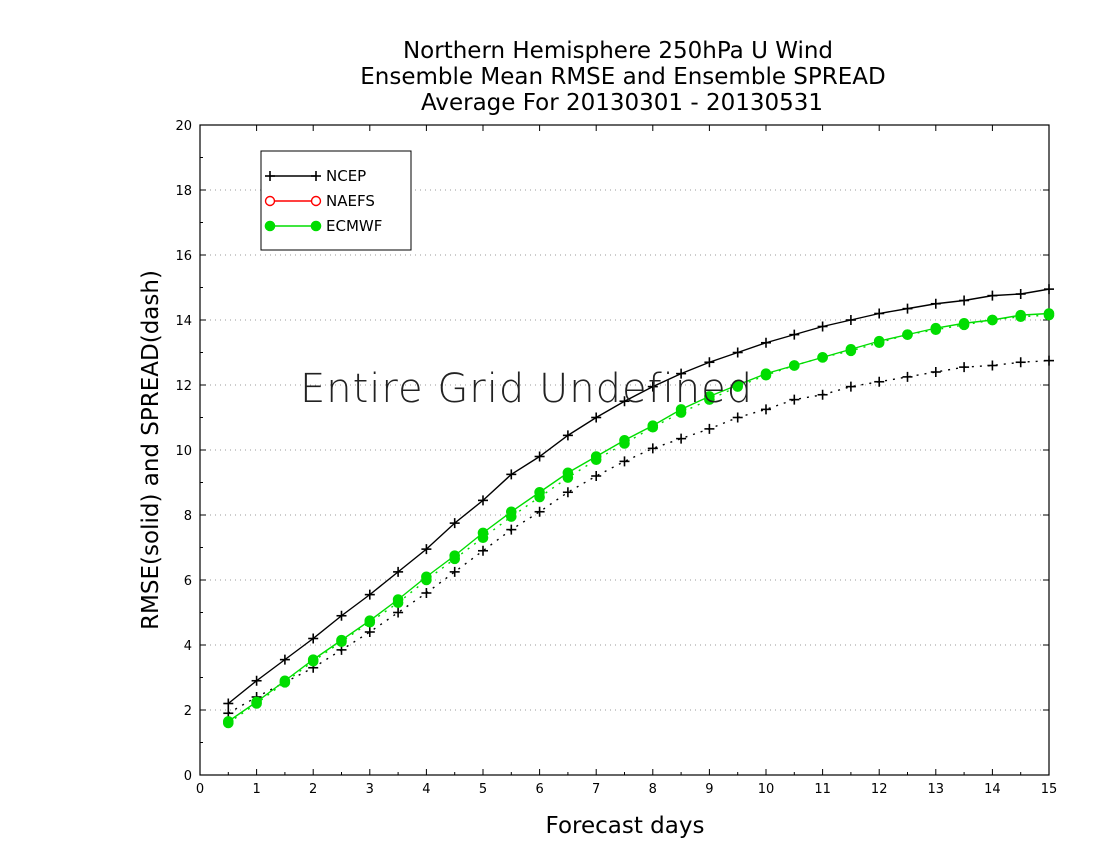  What do you see at coordinates (622, 103) in the screenshot?
I see `chart-title-line-3: Average For 20130301 - 20130531` at bounding box center [622, 103].